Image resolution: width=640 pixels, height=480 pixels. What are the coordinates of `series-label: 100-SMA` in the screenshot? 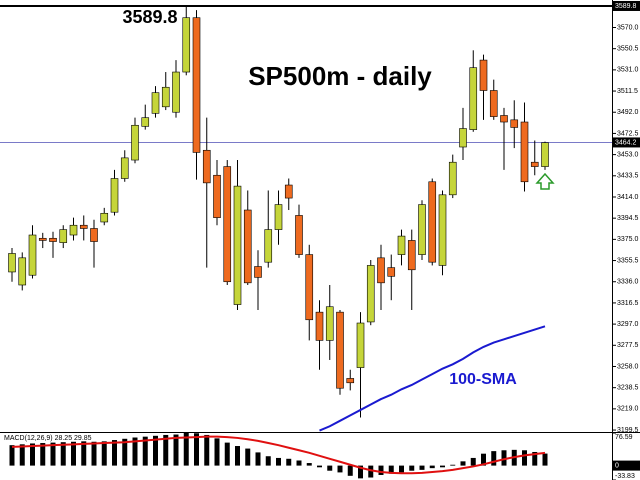 It's located at (483, 379).